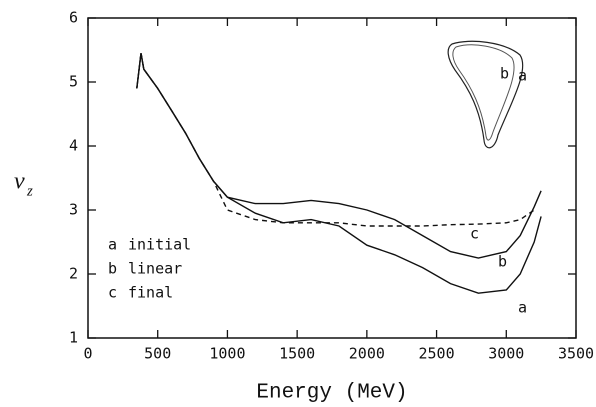  What do you see at coordinates (73, 18) in the screenshot?
I see `y-tick-label: 6` at bounding box center [73, 18].